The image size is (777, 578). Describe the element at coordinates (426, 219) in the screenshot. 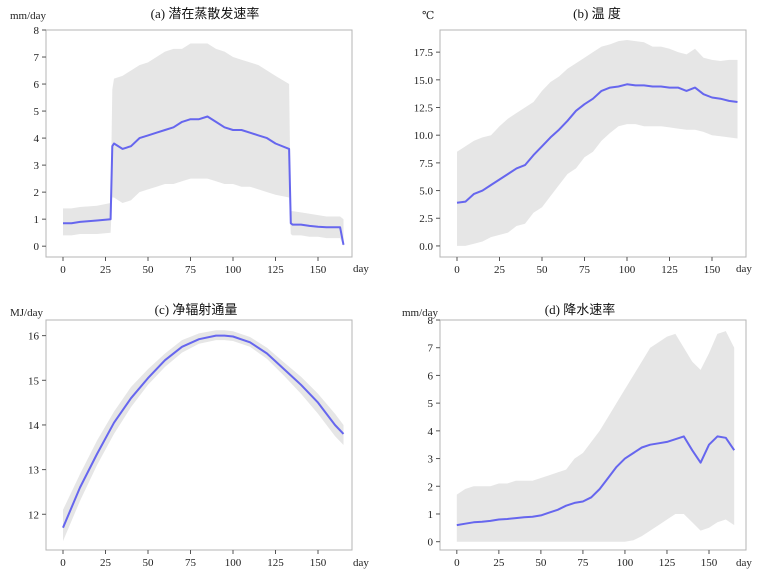

I see `y-tick-label: 2.5` at that location.